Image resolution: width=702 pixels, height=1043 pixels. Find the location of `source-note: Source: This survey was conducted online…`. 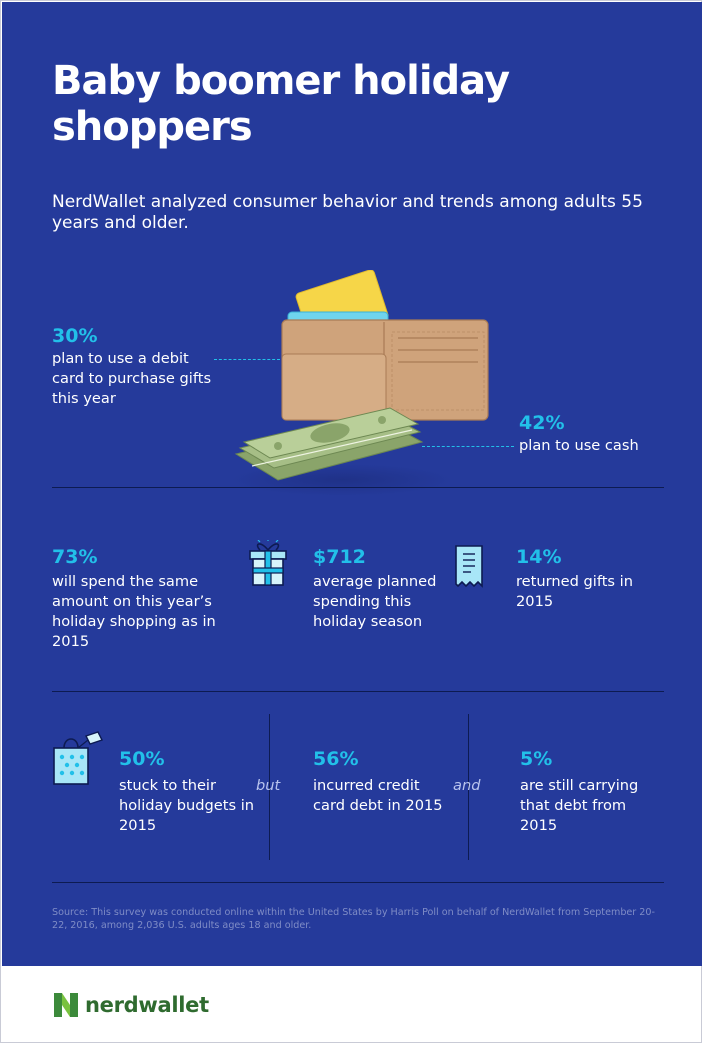

source-note: Source: This survey was conducted online… is located at coordinates (353, 919).